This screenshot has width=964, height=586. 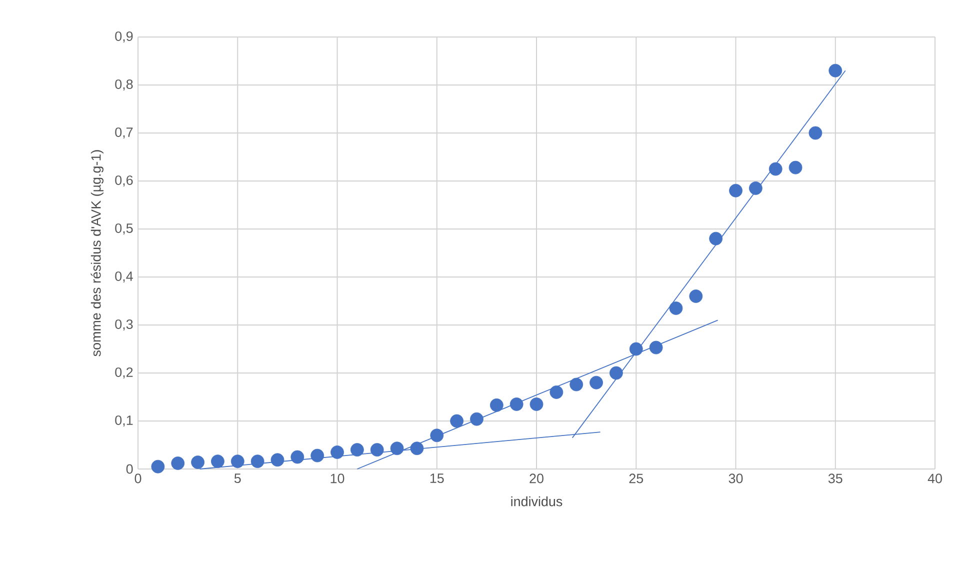 I want to click on x-tick-label: 10, so click(x=337, y=479).